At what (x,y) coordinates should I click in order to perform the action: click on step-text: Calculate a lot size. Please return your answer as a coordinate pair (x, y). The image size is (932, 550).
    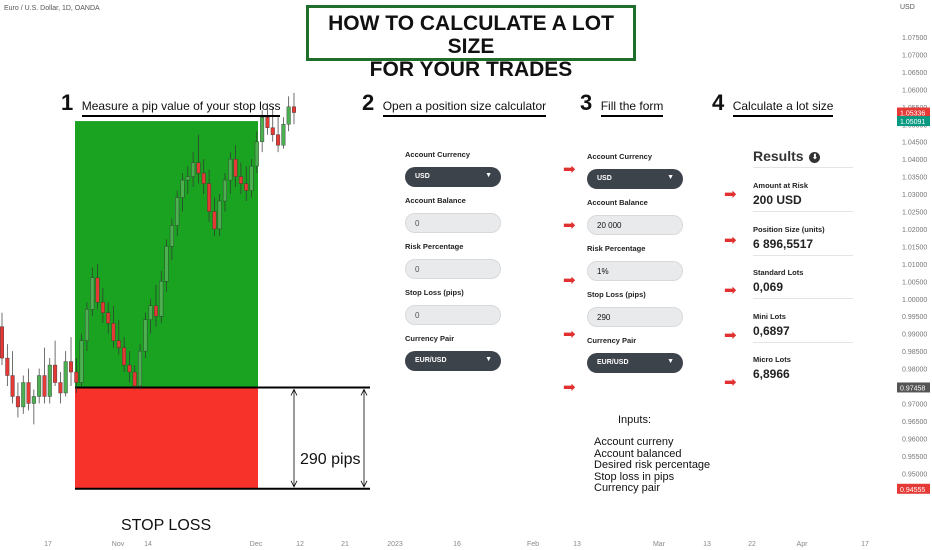
    Looking at the image, I should click on (783, 108).